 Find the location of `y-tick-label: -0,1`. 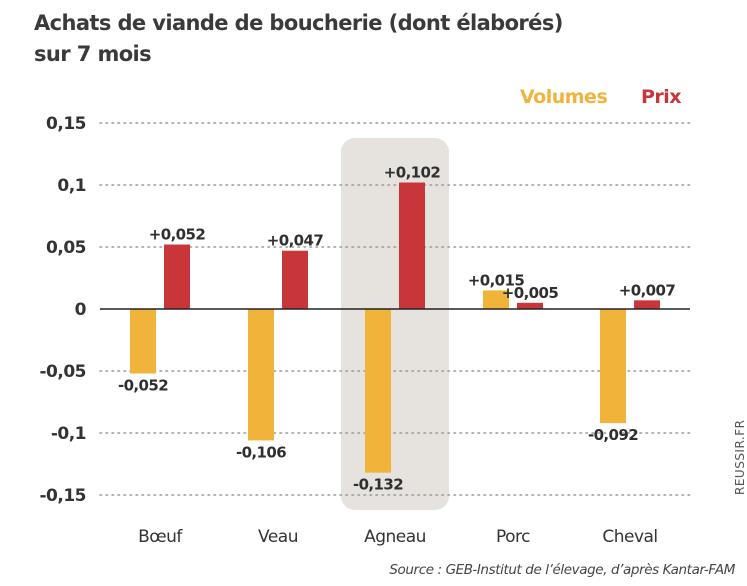

y-tick-label: -0,1 is located at coordinates (68, 434).